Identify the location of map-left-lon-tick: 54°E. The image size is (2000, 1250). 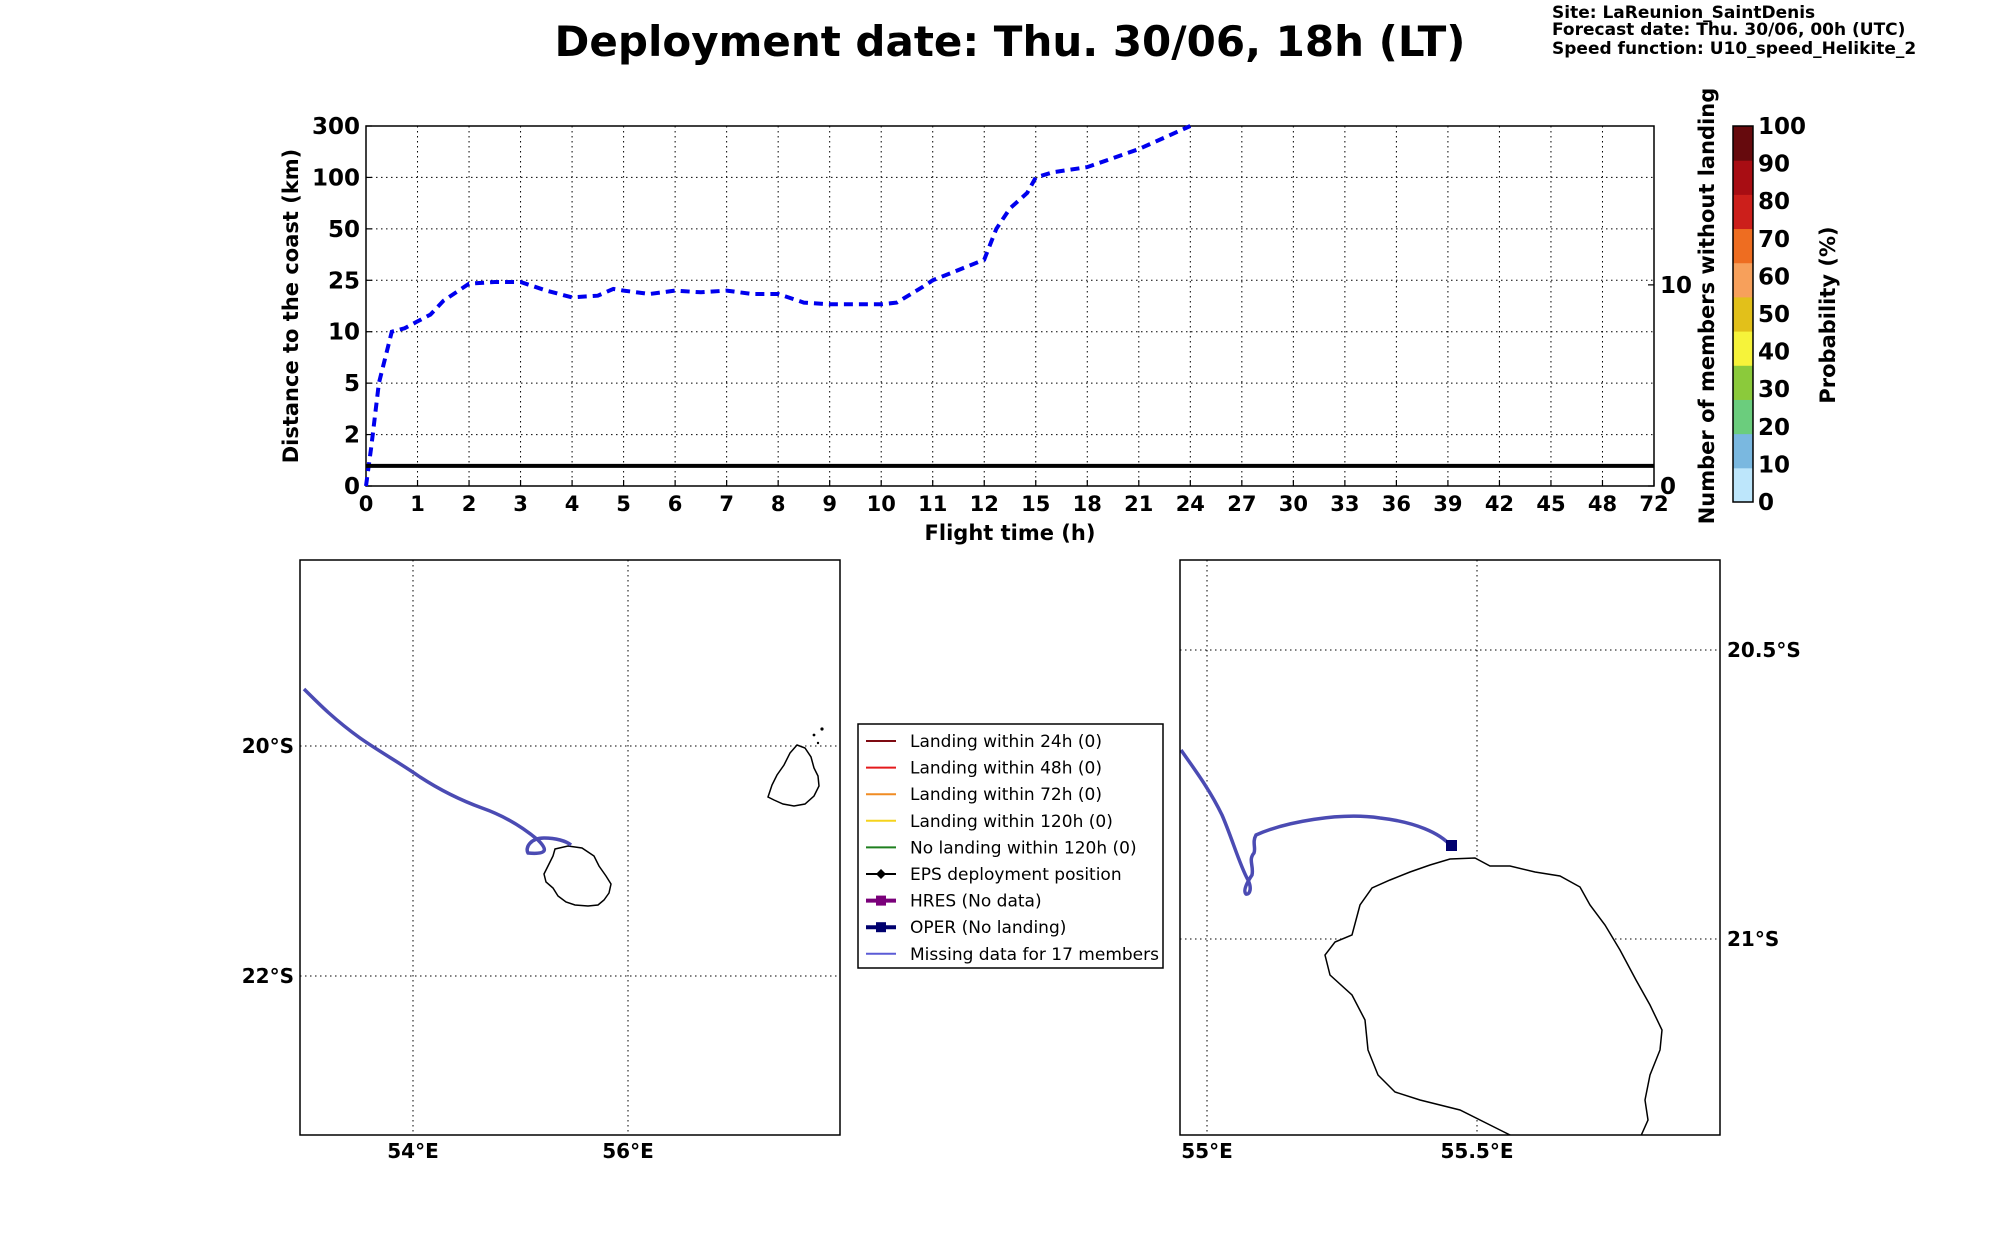
(413, 1151).